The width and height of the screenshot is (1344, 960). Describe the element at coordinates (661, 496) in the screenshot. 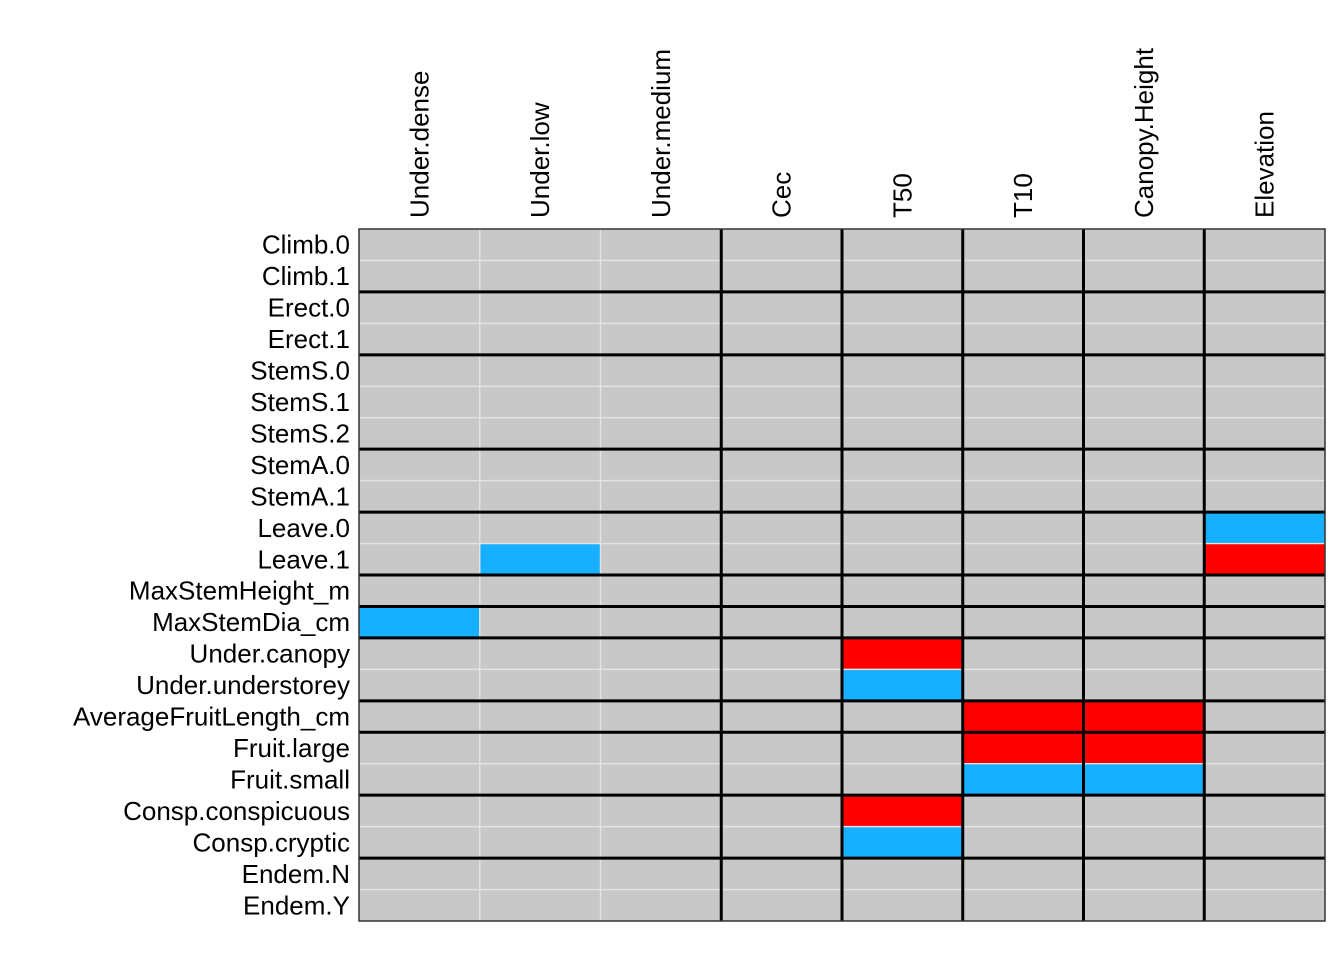

I see `cell-stema-1-under-medium` at that location.